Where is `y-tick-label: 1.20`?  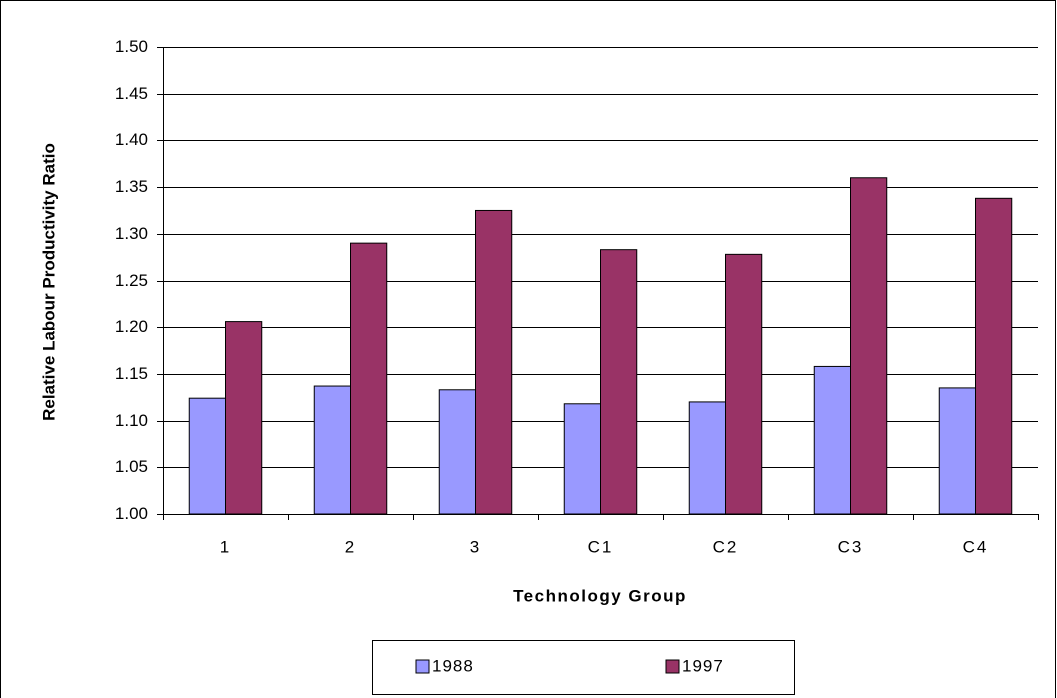 y-tick-label: 1.20 is located at coordinates (131, 326).